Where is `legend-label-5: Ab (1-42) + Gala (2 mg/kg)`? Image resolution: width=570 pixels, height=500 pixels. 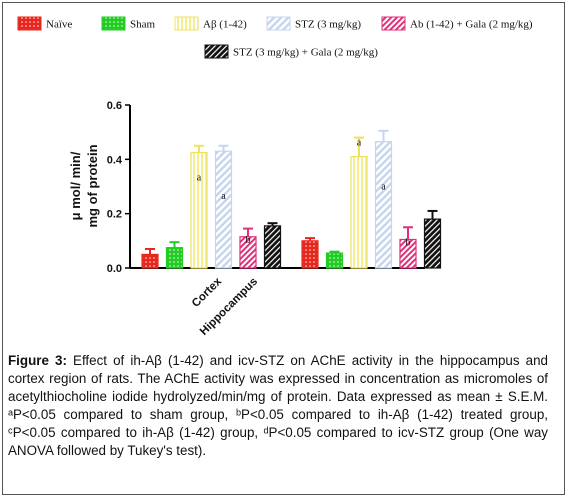 legend-label-5: Ab (1-42) + Gala (2 mg/kg) is located at coordinates (471, 25).